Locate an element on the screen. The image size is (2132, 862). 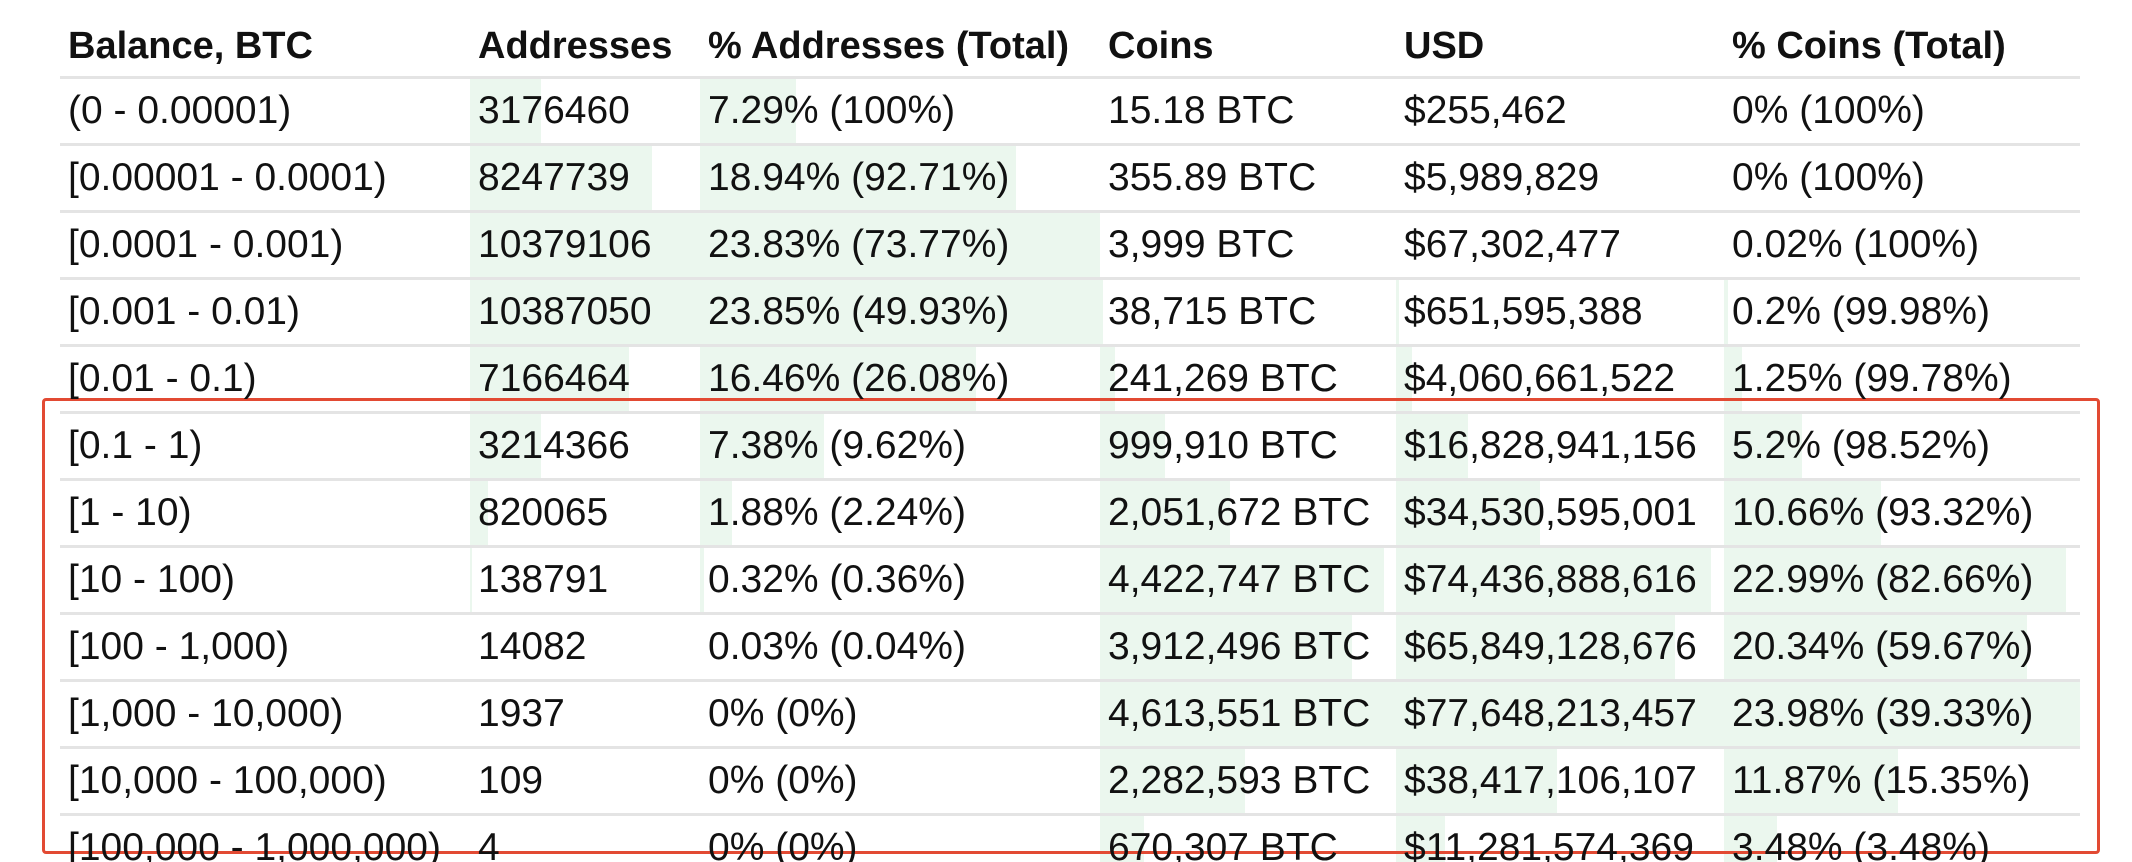
cell-usd-text: $65,849,128,676 is located at coordinates (1550, 646).